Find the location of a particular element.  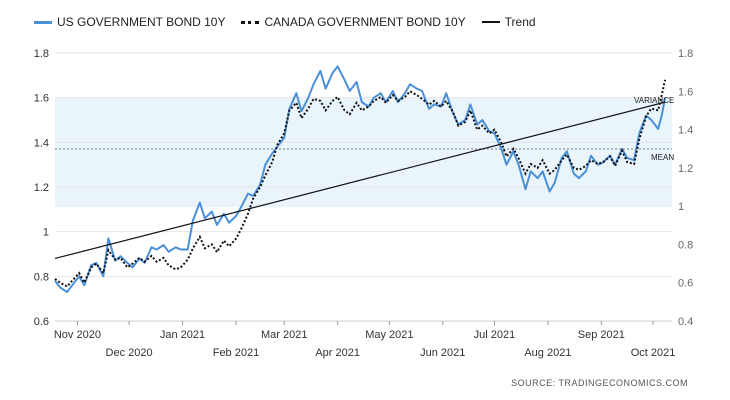

x-tick-label: Apr 2021 is located at coordinates (337, 353).